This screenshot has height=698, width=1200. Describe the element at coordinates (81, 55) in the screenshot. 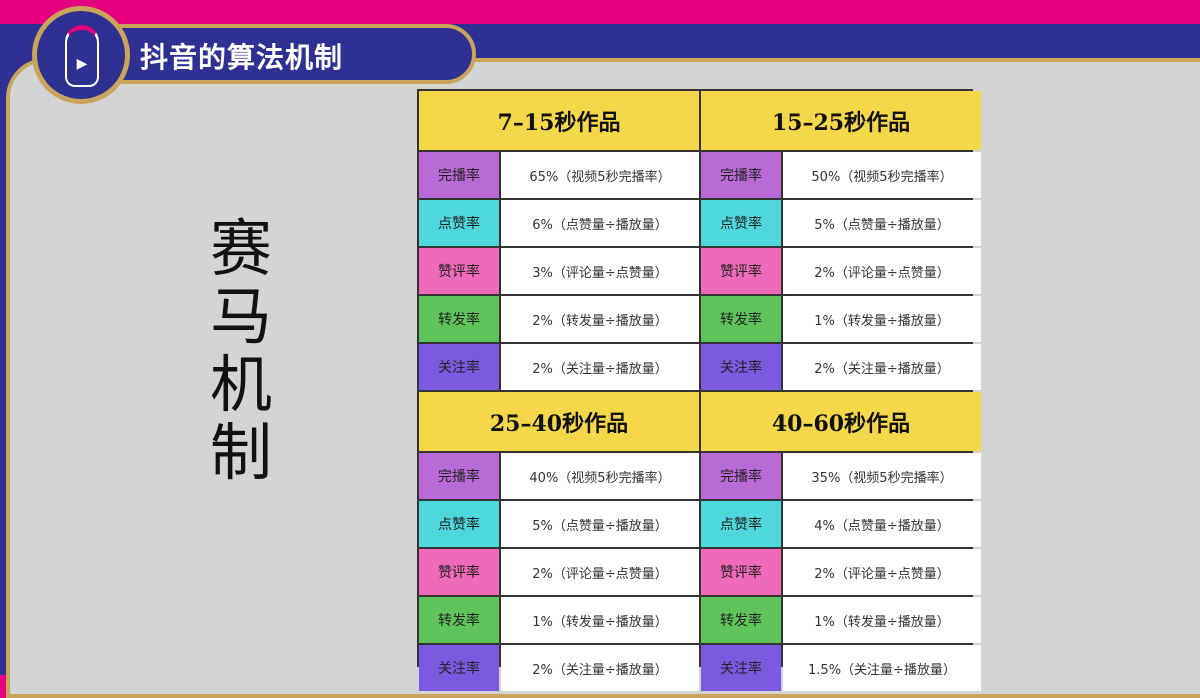

I see `logo-icon: ▶` at that location.